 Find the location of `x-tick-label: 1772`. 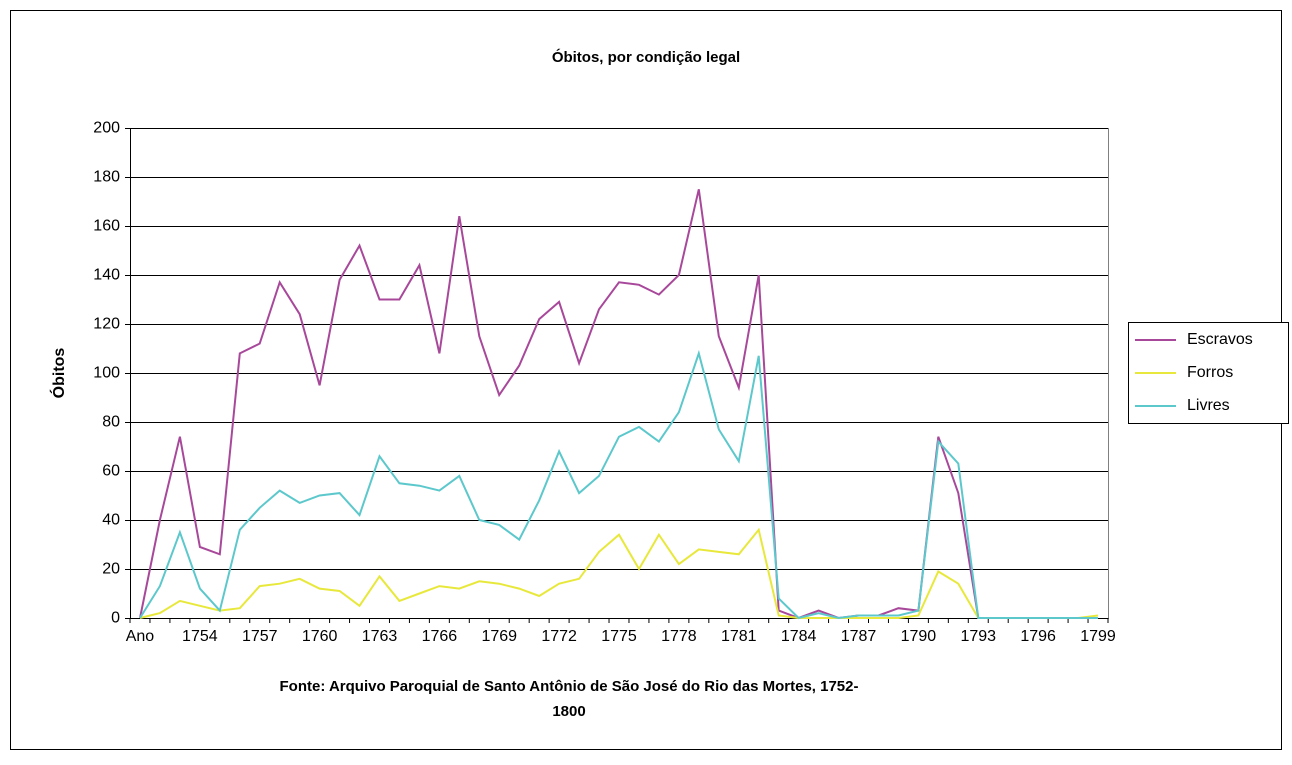

x-tick-label: 1772 is located at coordinates (559, 636).